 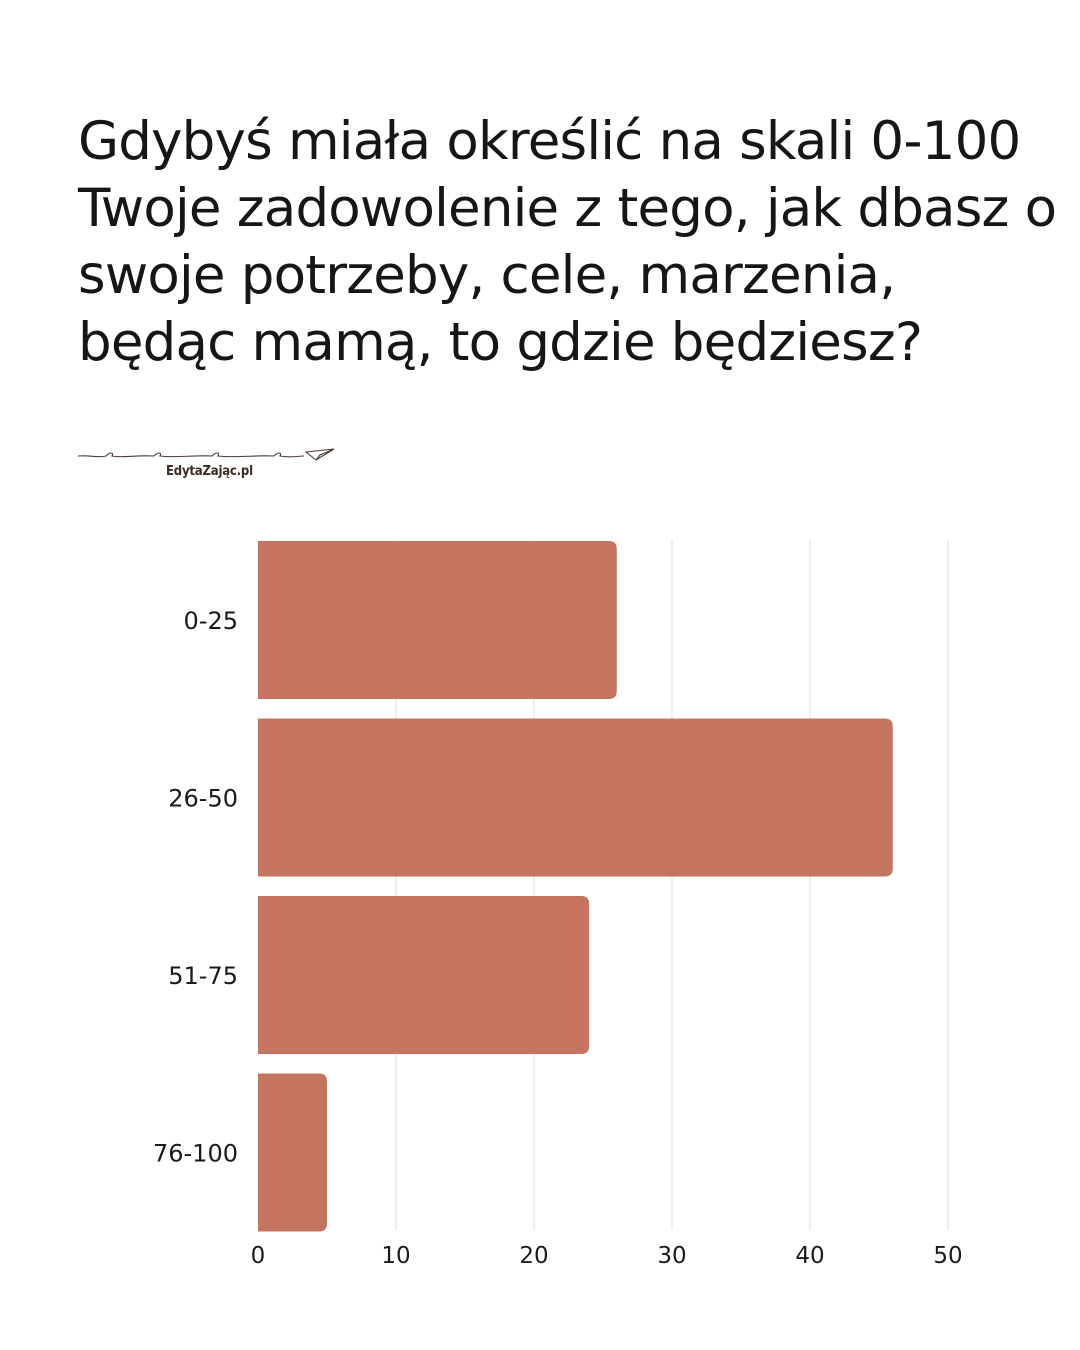 I want to click on x-tick-label-20: 20, so click(x=533, y=1256).